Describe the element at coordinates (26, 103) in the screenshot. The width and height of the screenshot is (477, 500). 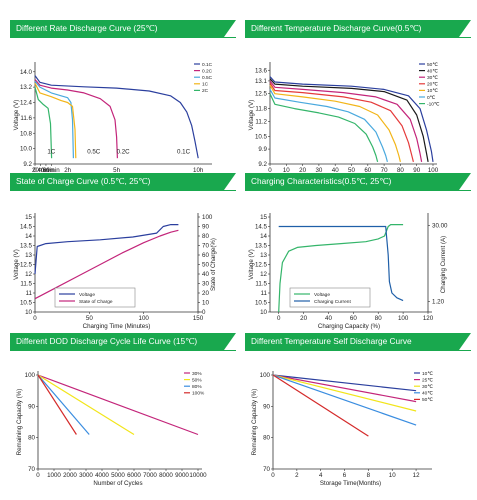
I see `y-tick-label: 12.4` at that location.